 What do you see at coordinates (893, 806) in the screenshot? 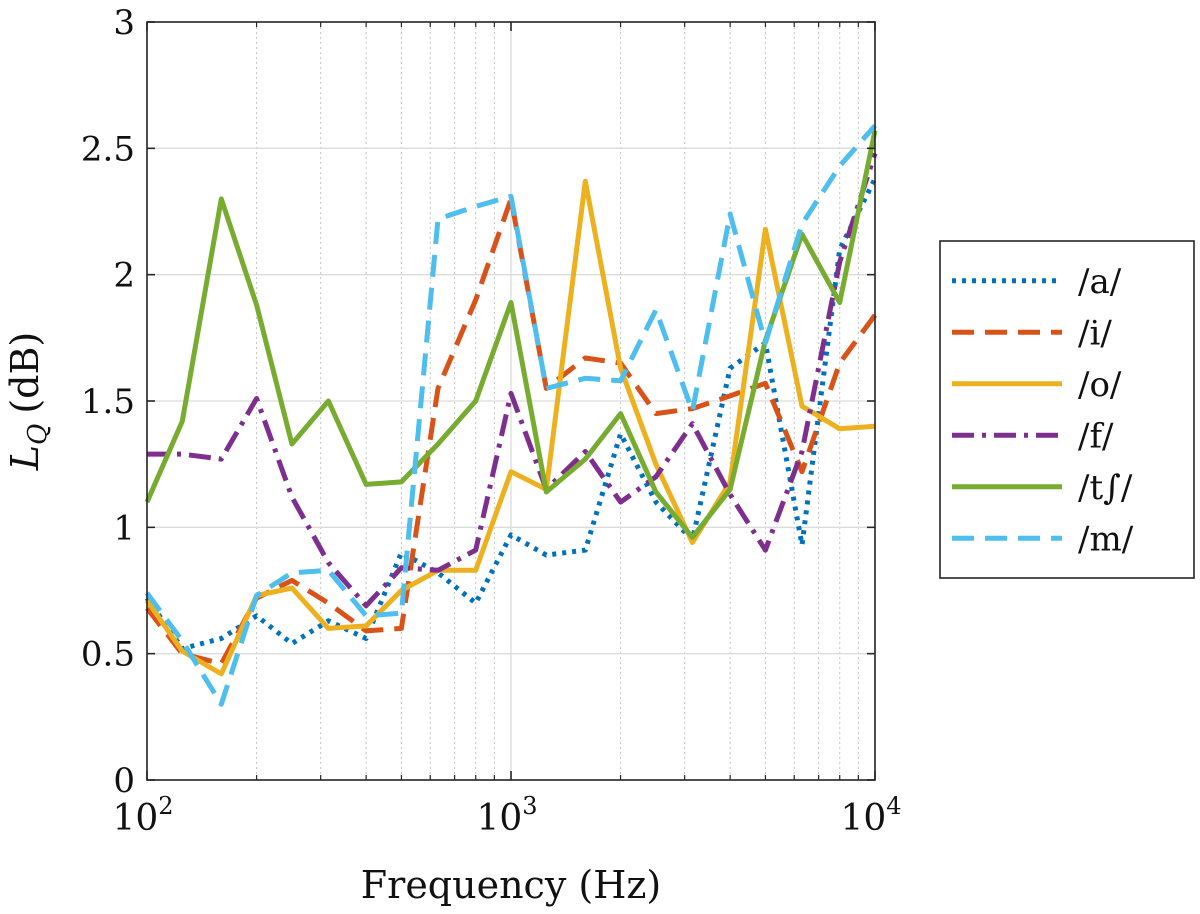
I see `x-tick-label-exponent: 4` at bounding box center [893, 806].